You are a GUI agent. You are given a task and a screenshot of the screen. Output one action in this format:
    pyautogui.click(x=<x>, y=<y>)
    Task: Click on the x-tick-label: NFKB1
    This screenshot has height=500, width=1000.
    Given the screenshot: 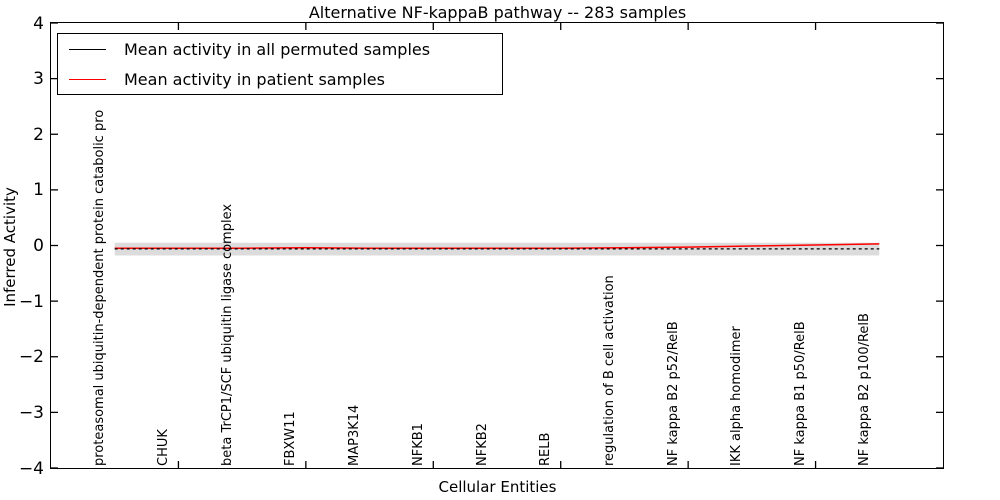 What is the action you would take?
    pyautogui.click(x=418, y=444)
    